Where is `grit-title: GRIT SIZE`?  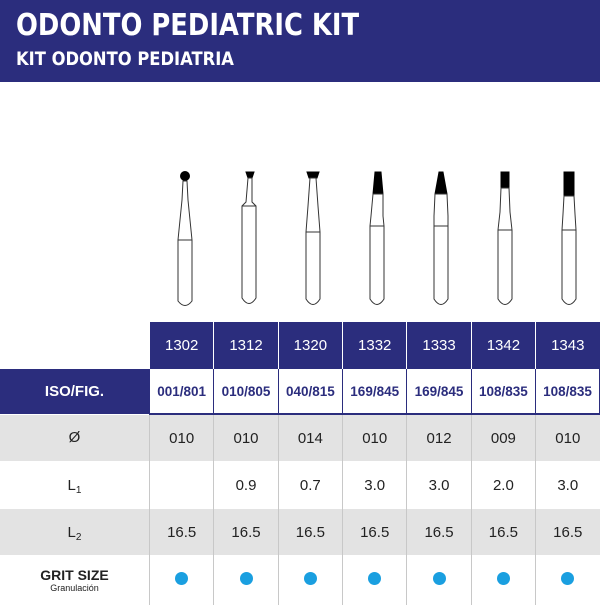
grit-title: GRIT SIZE is located at coordinates (74, 575).